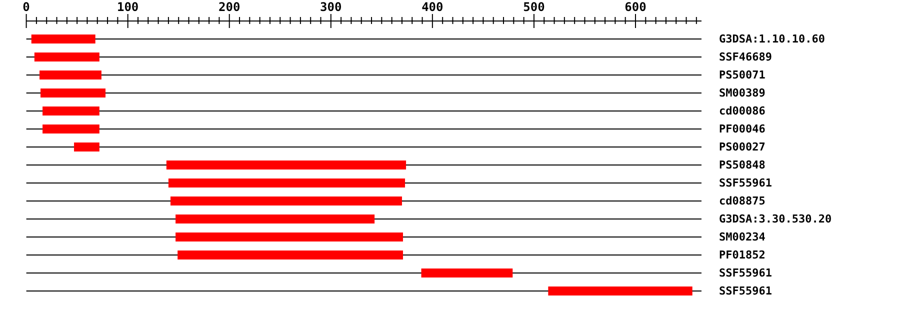 The image size is (900, 310). I want to click on y-tick-label: PF01852, so click(742, 255).